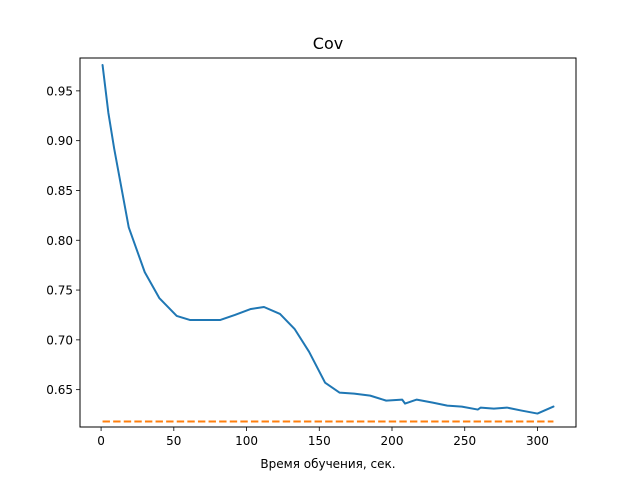  Describe the element at coordinates (464, 441) in the screenshot. I see `x-tick-label: 250` at that location.